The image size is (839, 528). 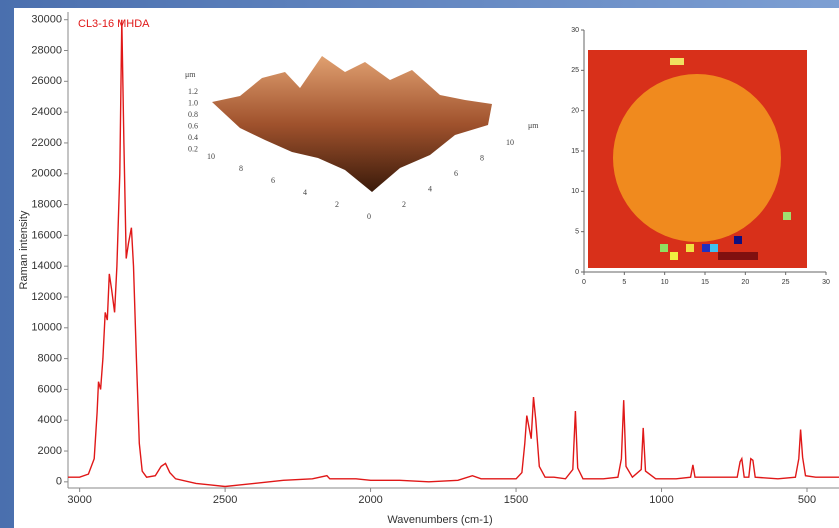 I want to click on inset-x-tick-label: 5, so click(x=624, y=282).